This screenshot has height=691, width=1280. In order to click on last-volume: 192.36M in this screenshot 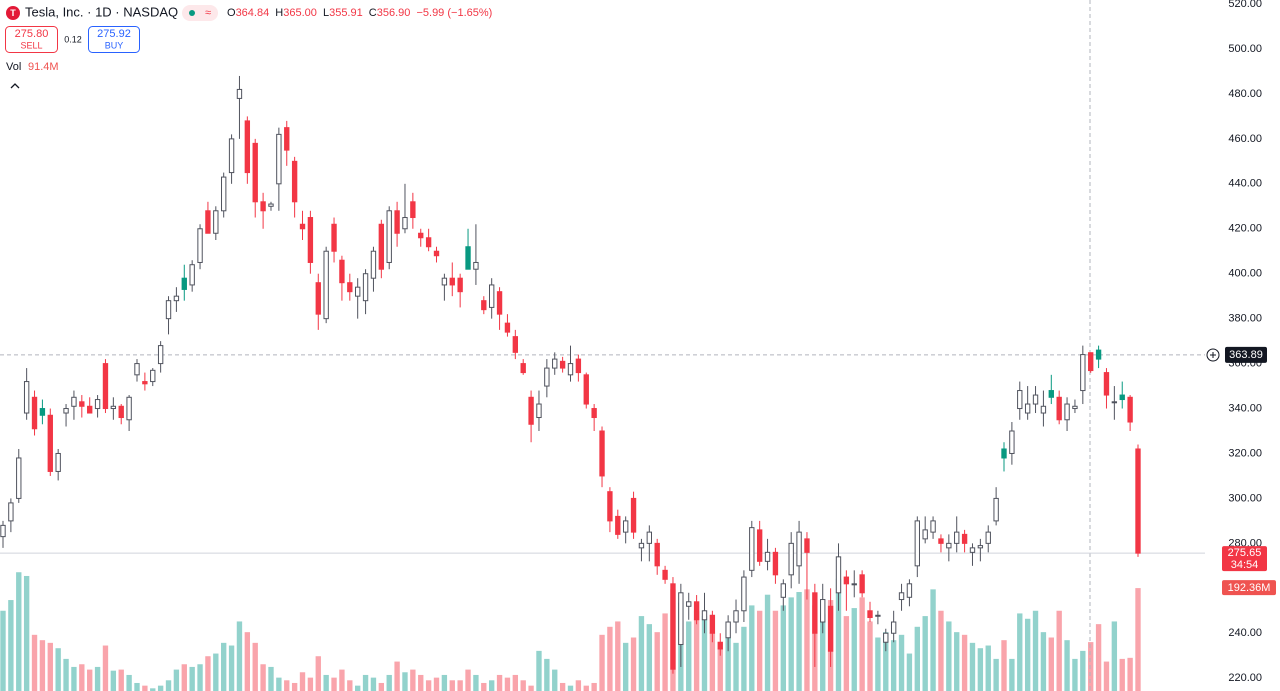, I will do `click(1249, 588)`.